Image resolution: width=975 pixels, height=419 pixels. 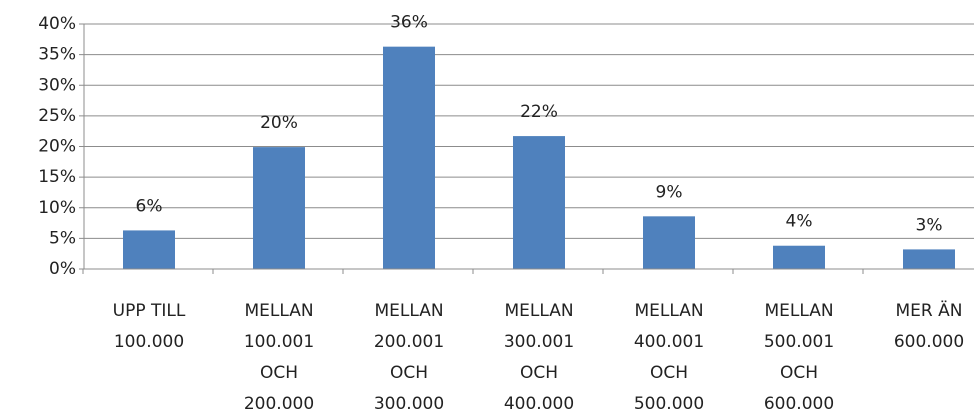 I want to click on y-tick-label: 35%, so click(x=57, y=55).